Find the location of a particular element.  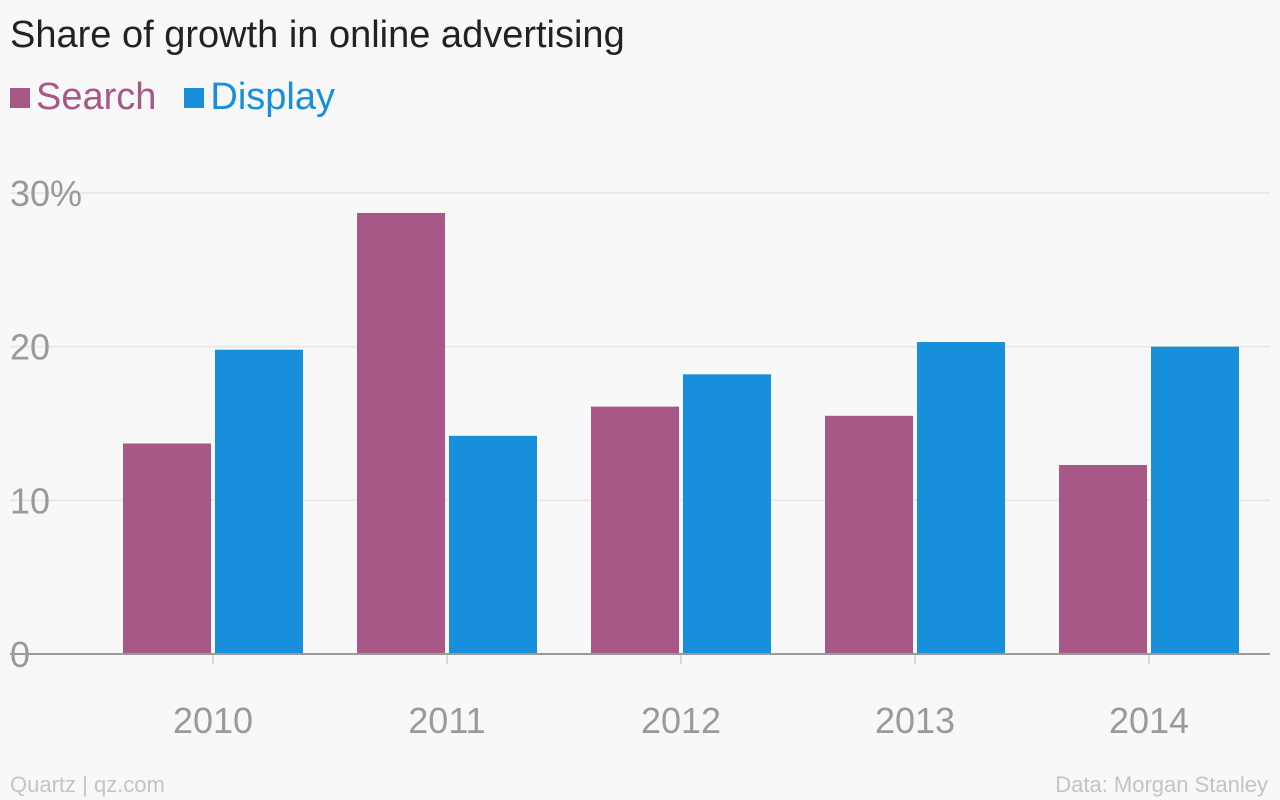

bar-search-2014 is located at coordinates (1103, 559).